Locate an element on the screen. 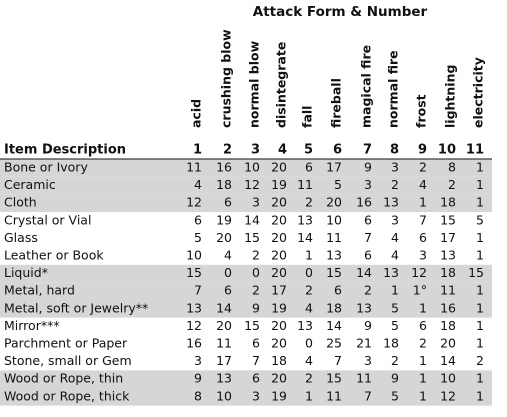  column-number: 7 is located at coordinates (367, 150).